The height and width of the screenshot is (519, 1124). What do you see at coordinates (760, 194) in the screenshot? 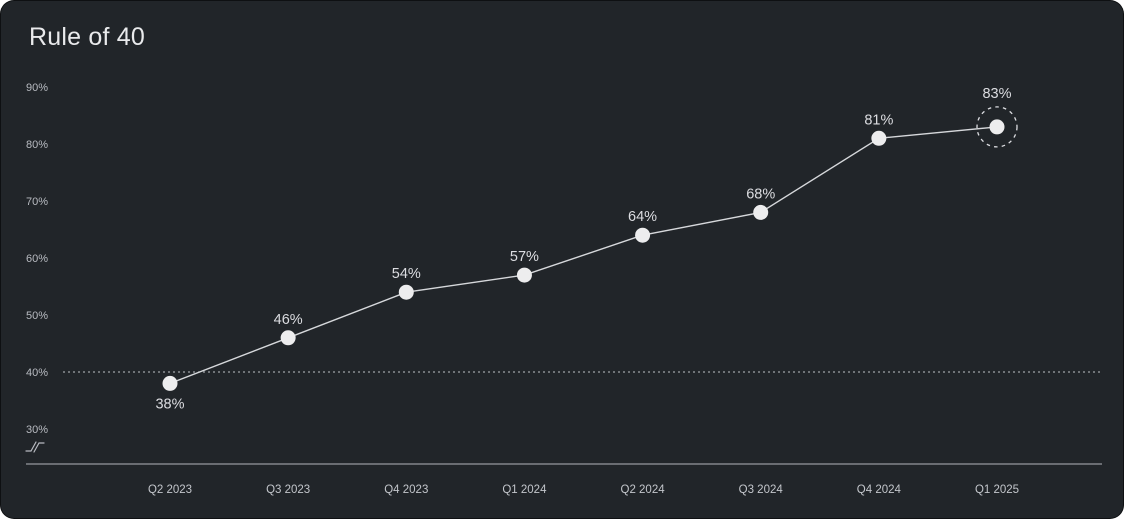
I see `data-point-label: 68%` at bounding box center [760, 194].